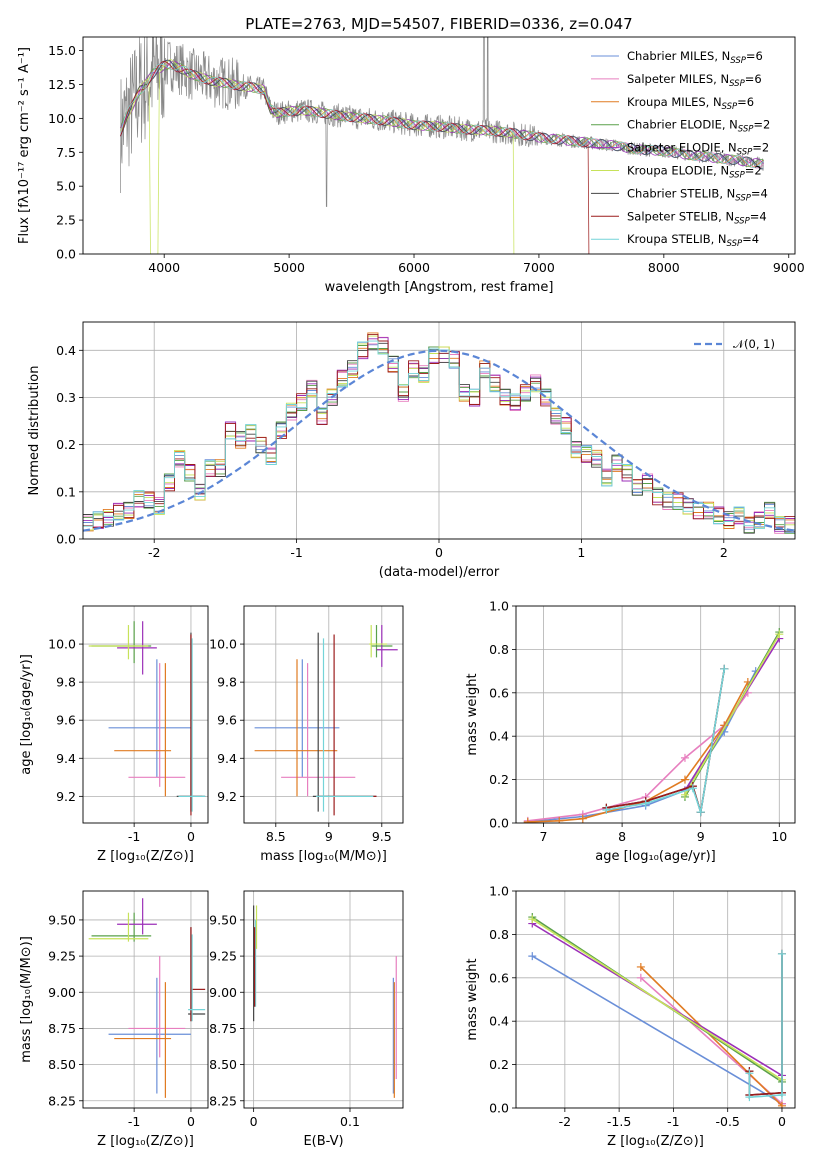 This screenshot has height=1170, width=819. What do you see at coordinates (223, 1028) in the screenshot?
I see `y-tick-label: 8.75` at bounding box center [223, 1028].